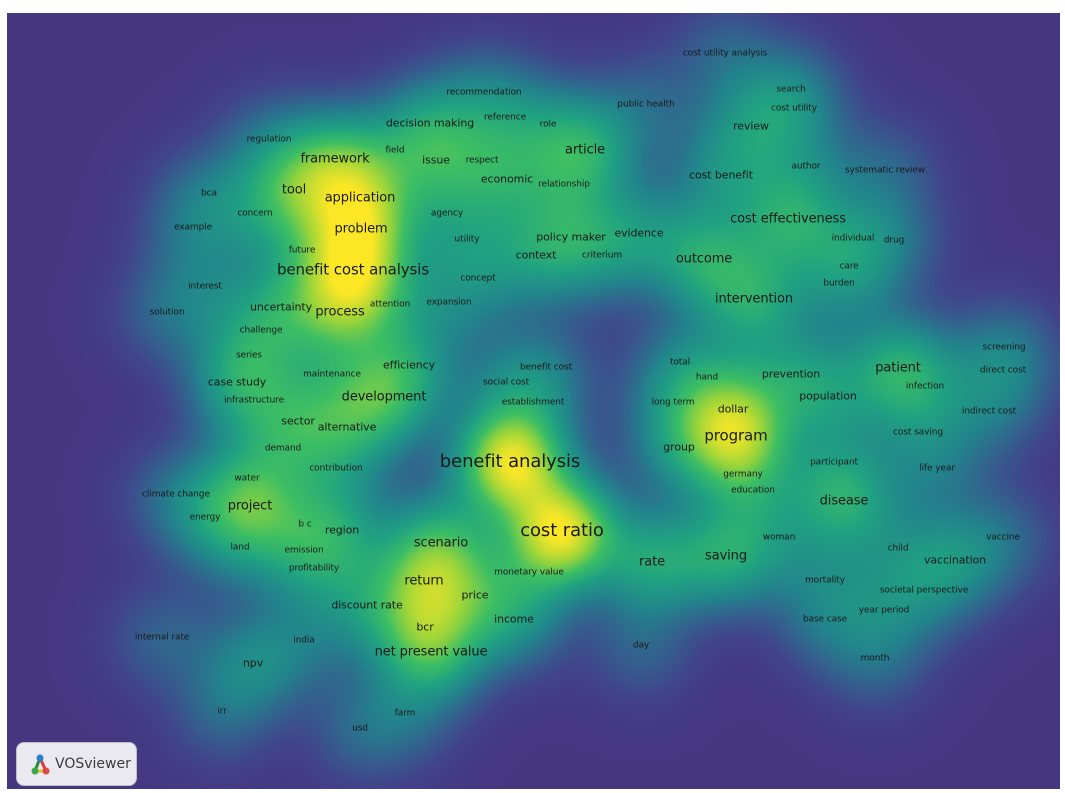 The image size is (1065, 793). What do you see at coordinates (875, 658) in the screenshot?
I see `term-label: month` at bounding box center [875, 658].